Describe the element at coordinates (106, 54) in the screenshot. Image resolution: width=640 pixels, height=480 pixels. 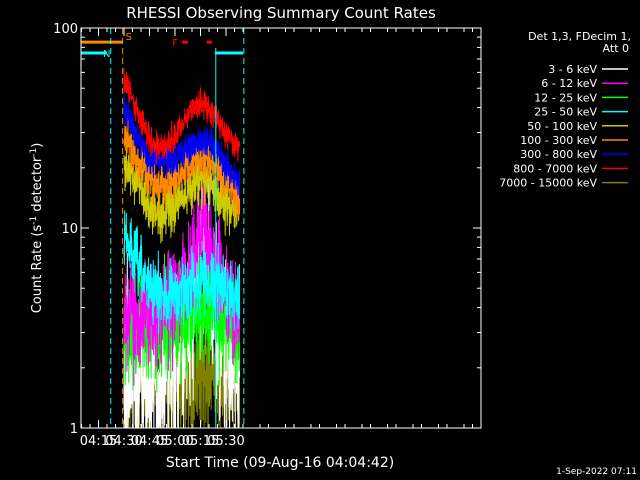
I see `flag-label-n: N` at that location.